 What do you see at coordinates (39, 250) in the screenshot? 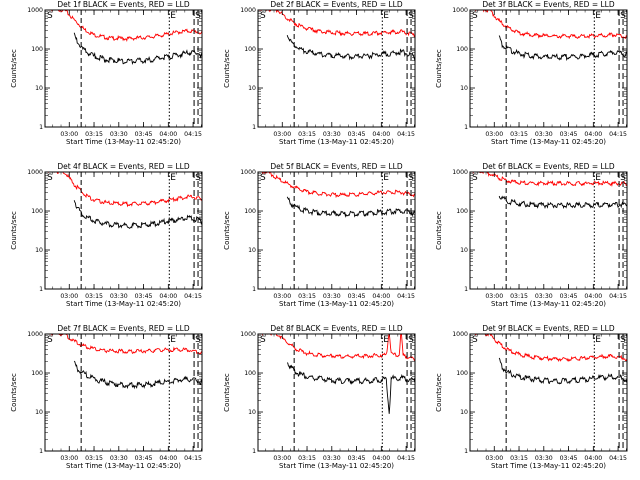
I see `chart-4-ytick-label: 10` at bounding box center [39, 250].